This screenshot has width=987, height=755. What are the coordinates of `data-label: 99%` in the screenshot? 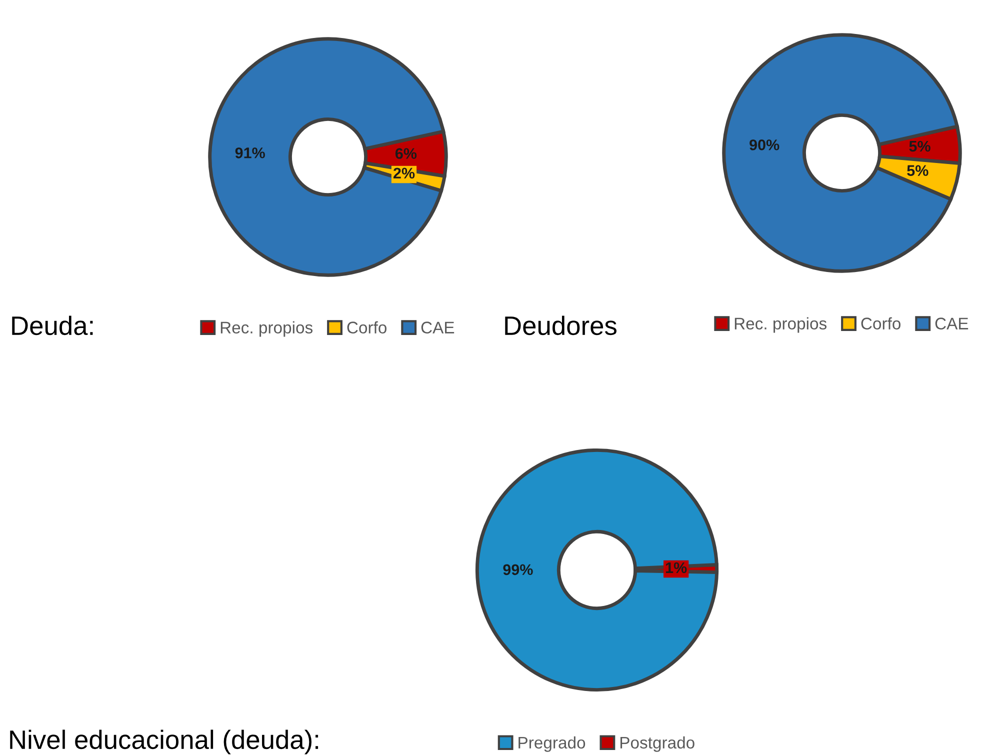 It's located at (518, 570).